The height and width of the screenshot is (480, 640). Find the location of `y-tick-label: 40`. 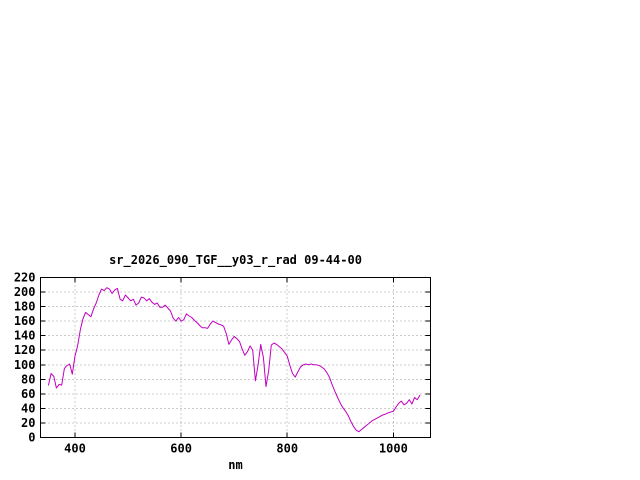

y-tick-label: 40 is located at coordinates (28, 408).